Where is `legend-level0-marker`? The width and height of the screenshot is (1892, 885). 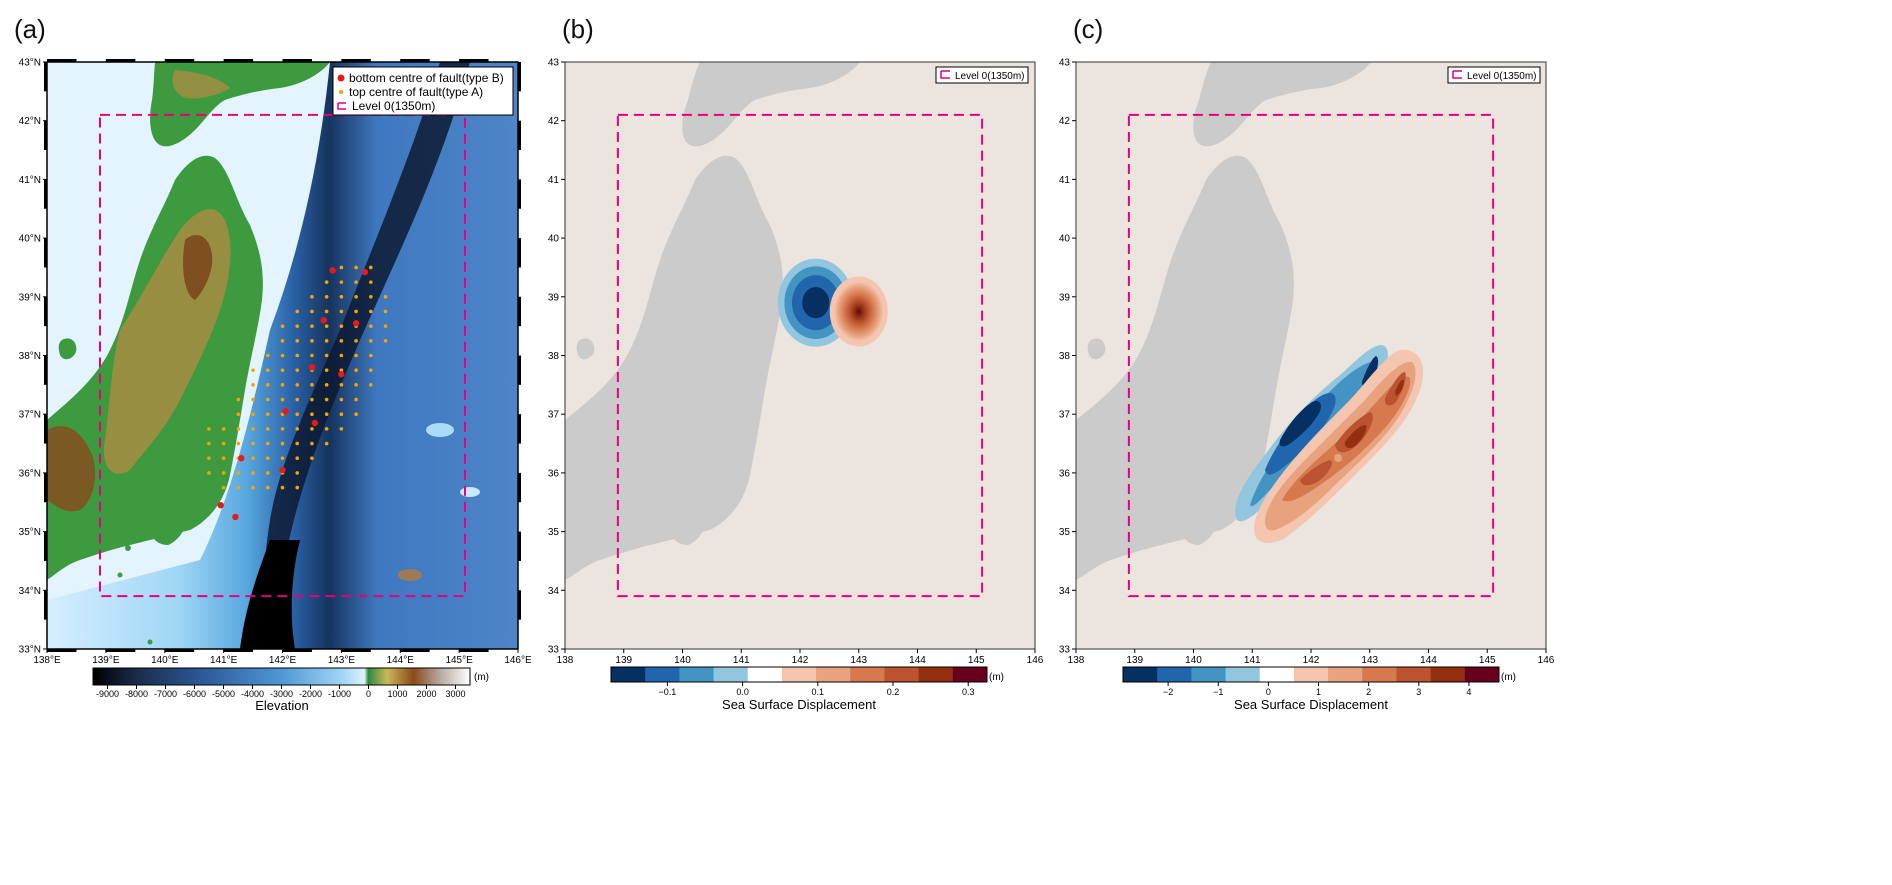
legend-level0-marker is located at coordinates (1457, 74).